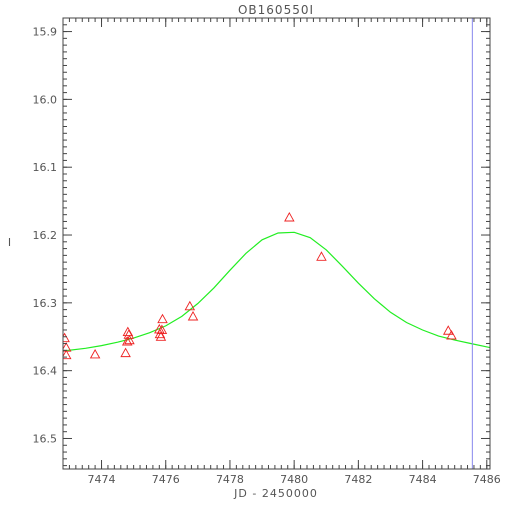 This screenshot has width=510, height=510. Describe the element at coordinates (45, 438) in the screenshot. I see `y-tick-label: 16.5` at that location.